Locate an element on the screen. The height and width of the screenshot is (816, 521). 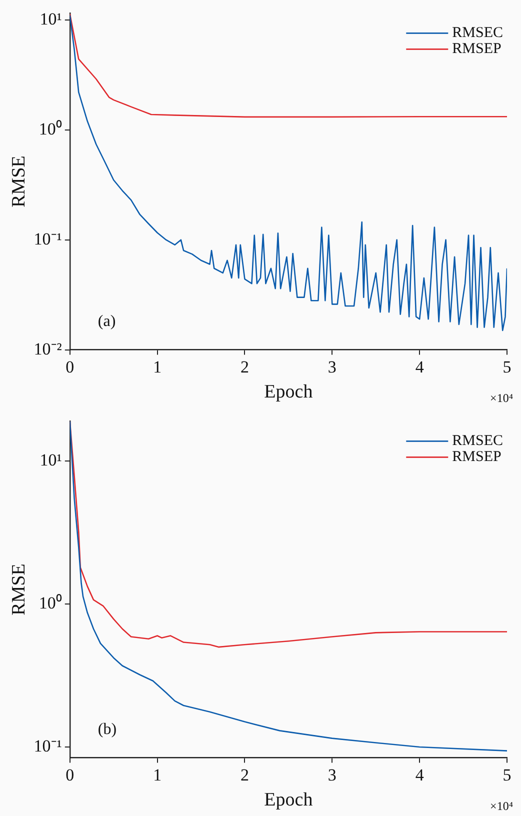
annotation: (b) is located at coordinates (107, 729).